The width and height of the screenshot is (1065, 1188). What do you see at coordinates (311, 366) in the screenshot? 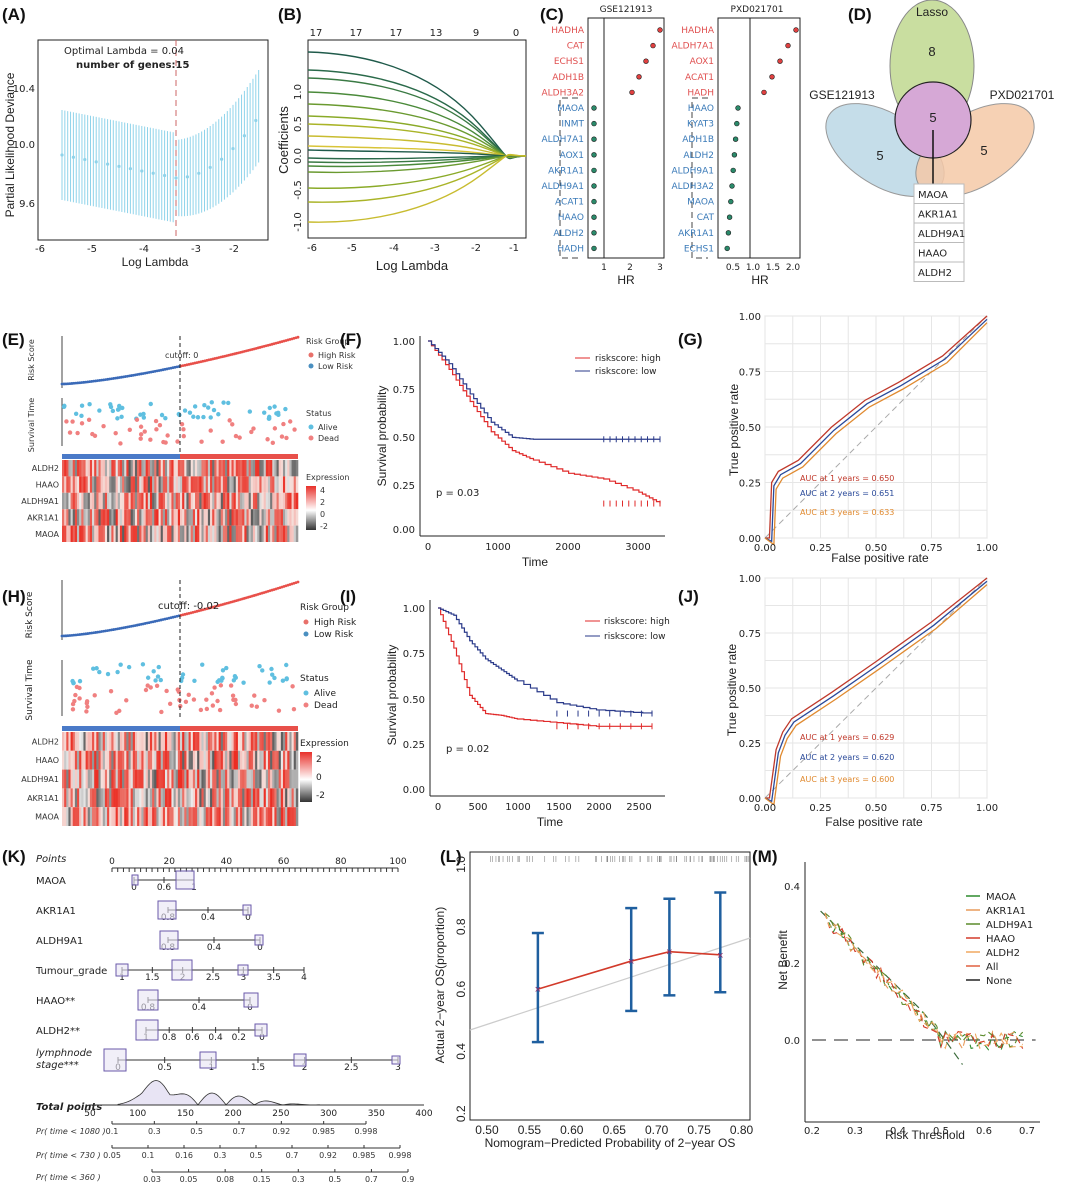
I see `legend-dot` at bounding box center [311, 366].